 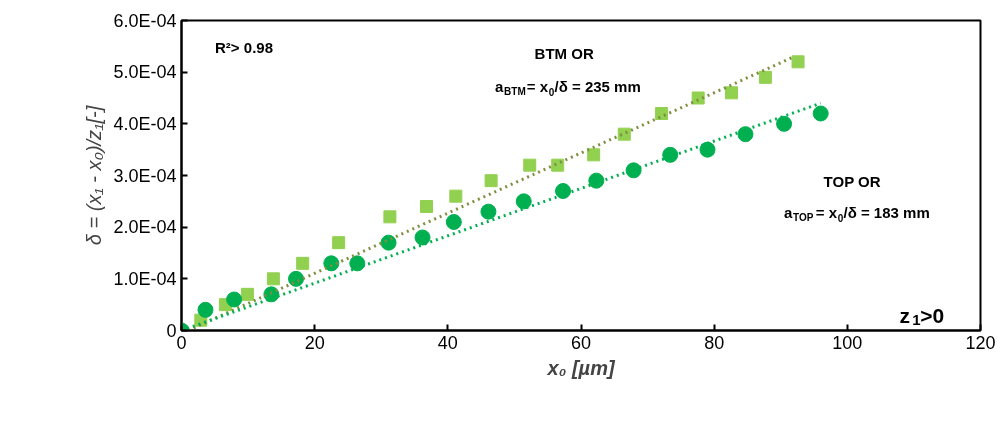 What do you see at coordinates (145, 175) in the screenshot?
I see `y-tick-label: 3.0E-04` at bounding box center [145, 175].